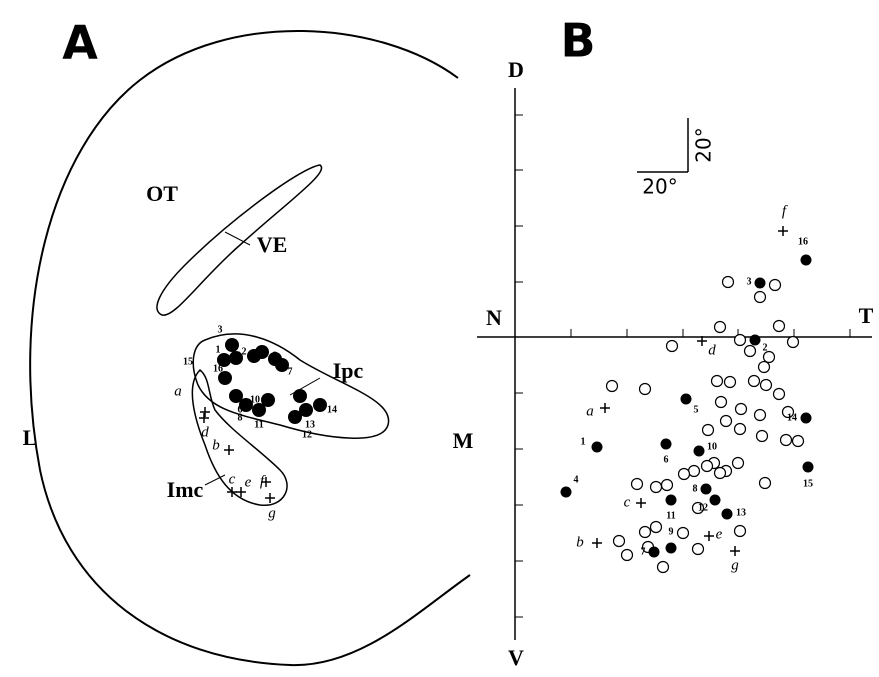 This screenshot has width=879, height=677. Describe the element at coordinates (188, 361) in the screenshot. I see `site-number: 15` at that location.